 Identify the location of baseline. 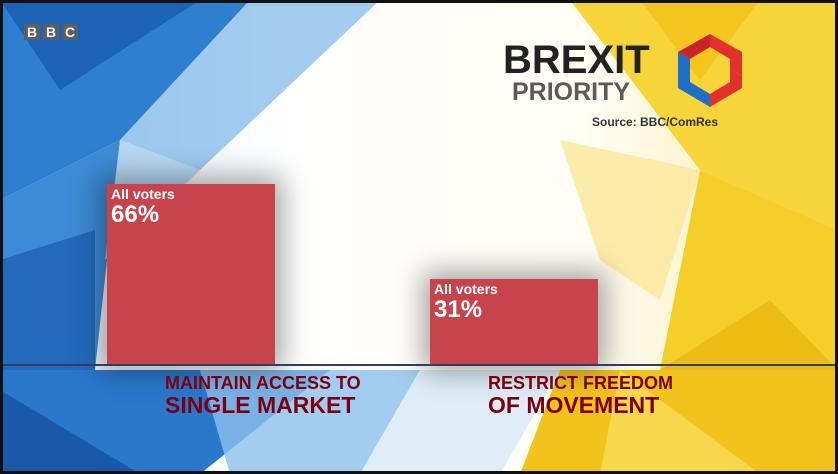
(419, 365).